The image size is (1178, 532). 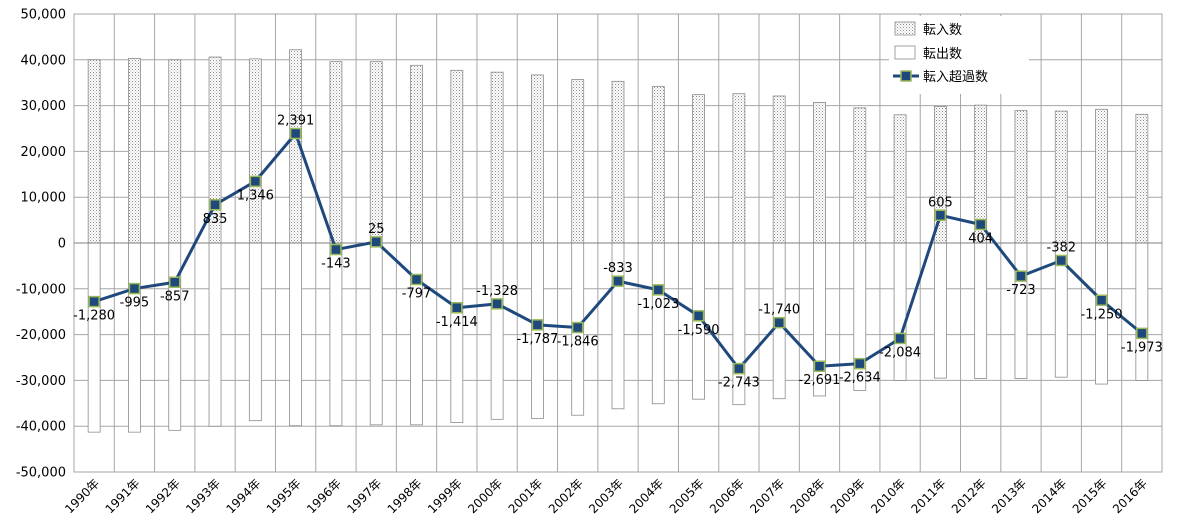 What do you see at coordinates (969, 496) in the screenshot?
I see `x-tick-label: 2012年` at bounding box center [969, 496].